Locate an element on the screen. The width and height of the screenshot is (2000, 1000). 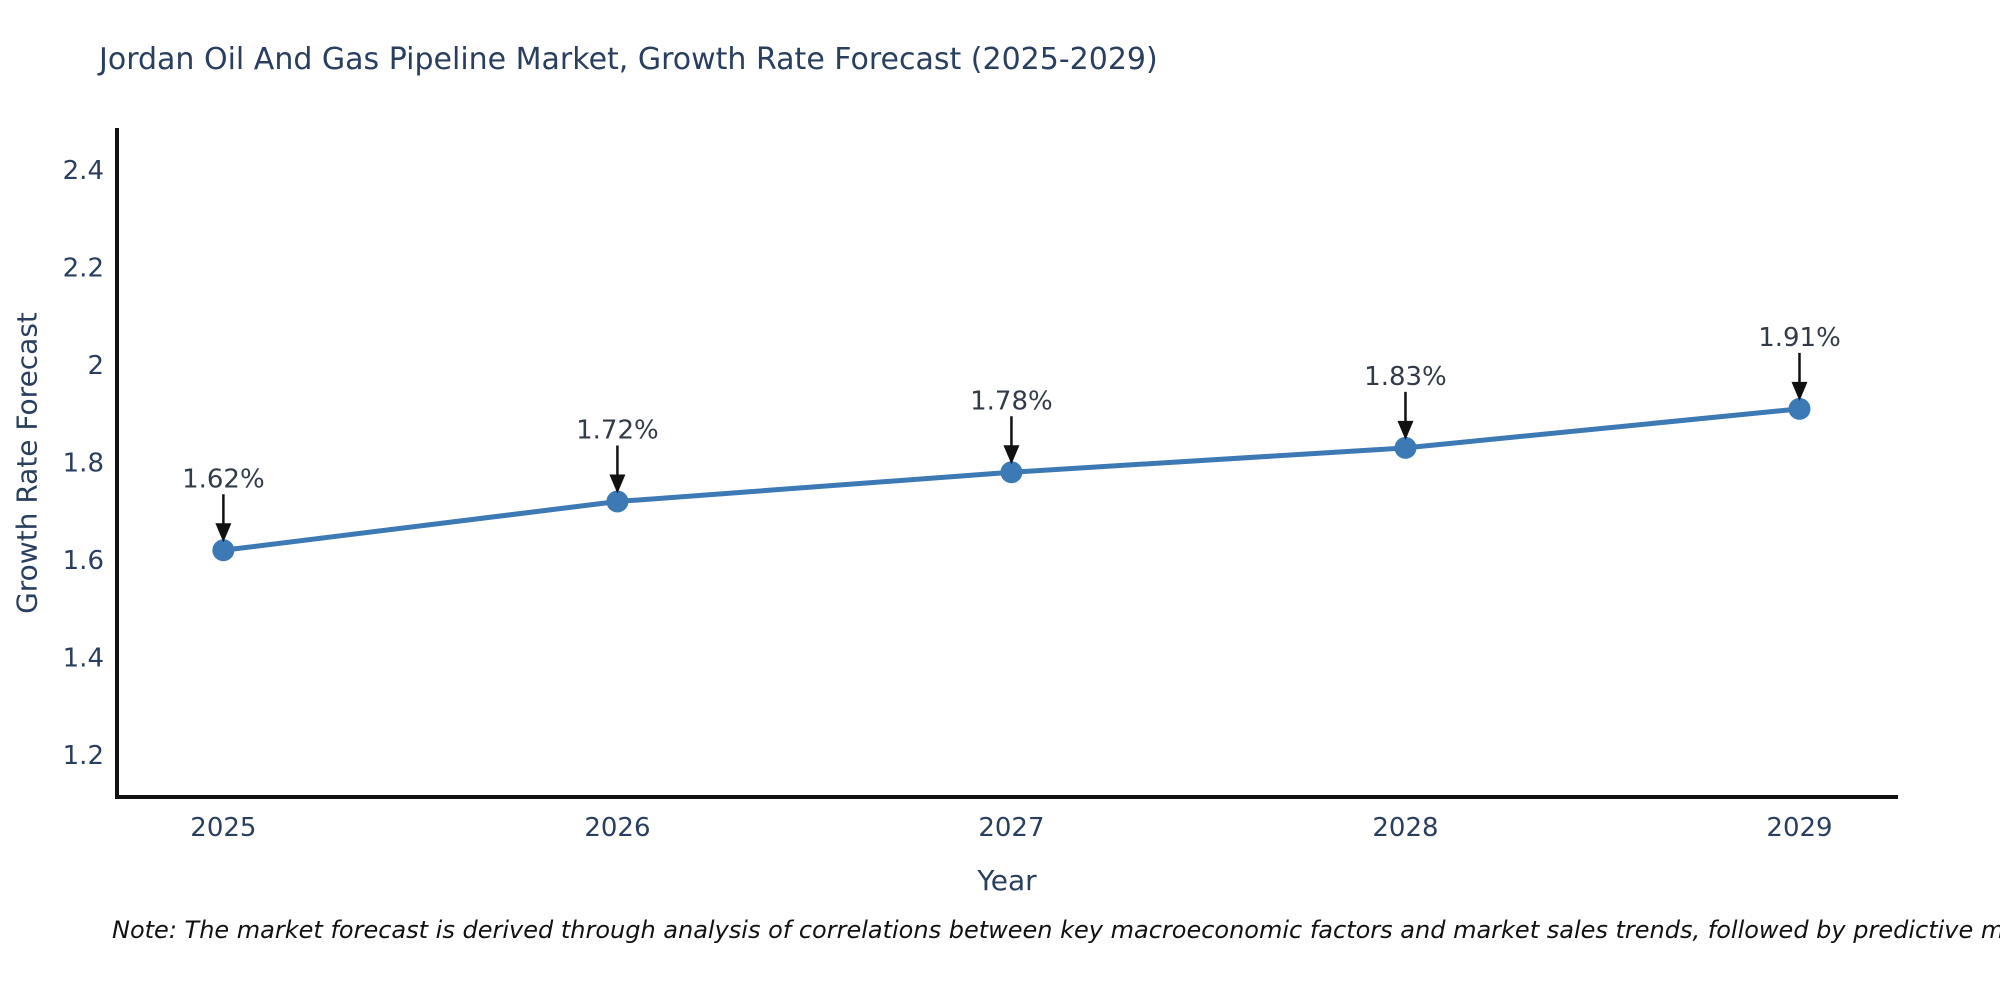
y-tick-label: 1.6 is located at coordinates (83, 561).